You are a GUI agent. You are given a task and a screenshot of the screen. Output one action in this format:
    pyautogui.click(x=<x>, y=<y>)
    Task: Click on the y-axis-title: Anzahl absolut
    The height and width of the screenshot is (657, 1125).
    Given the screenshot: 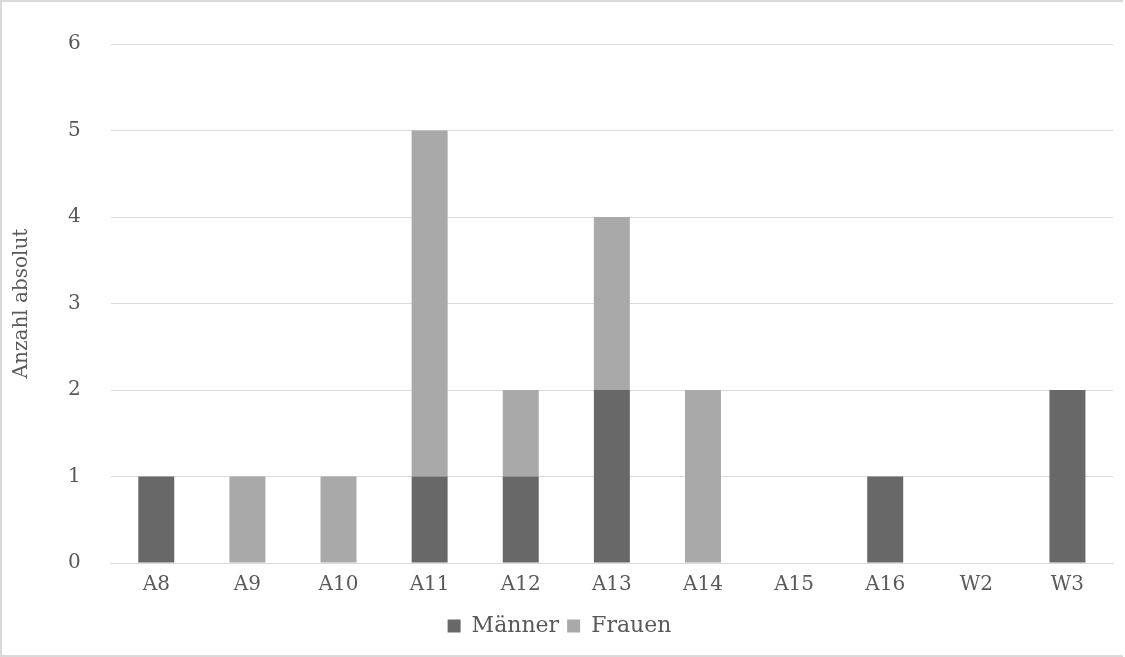 What is the action you would take?
    pyautogui.click(x=20, y=304)
    